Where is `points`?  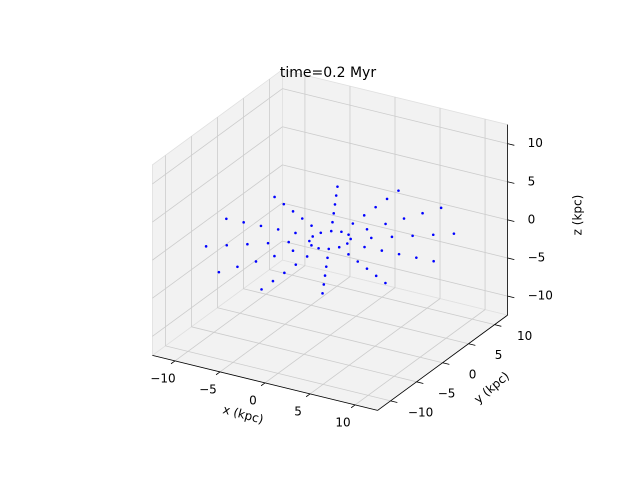 points is located at coordinates (330, 240).